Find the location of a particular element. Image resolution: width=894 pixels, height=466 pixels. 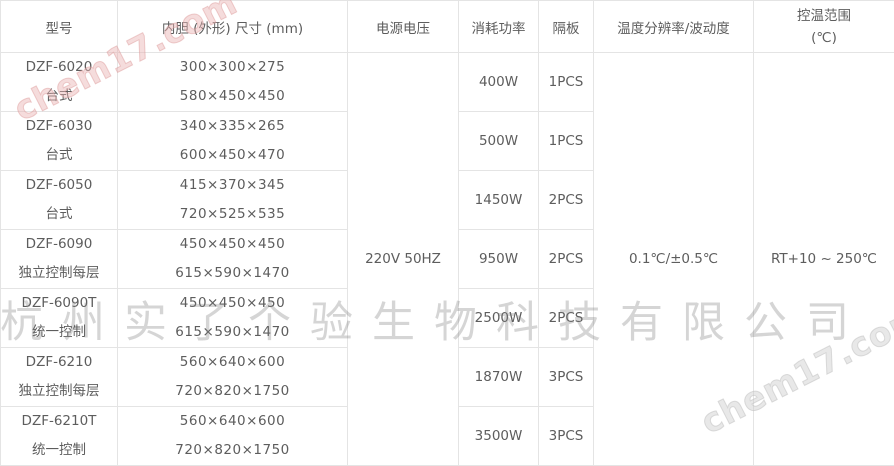

dimensions-cell: 300×300×275 580×450×450 is located at coordinates (233, 82).